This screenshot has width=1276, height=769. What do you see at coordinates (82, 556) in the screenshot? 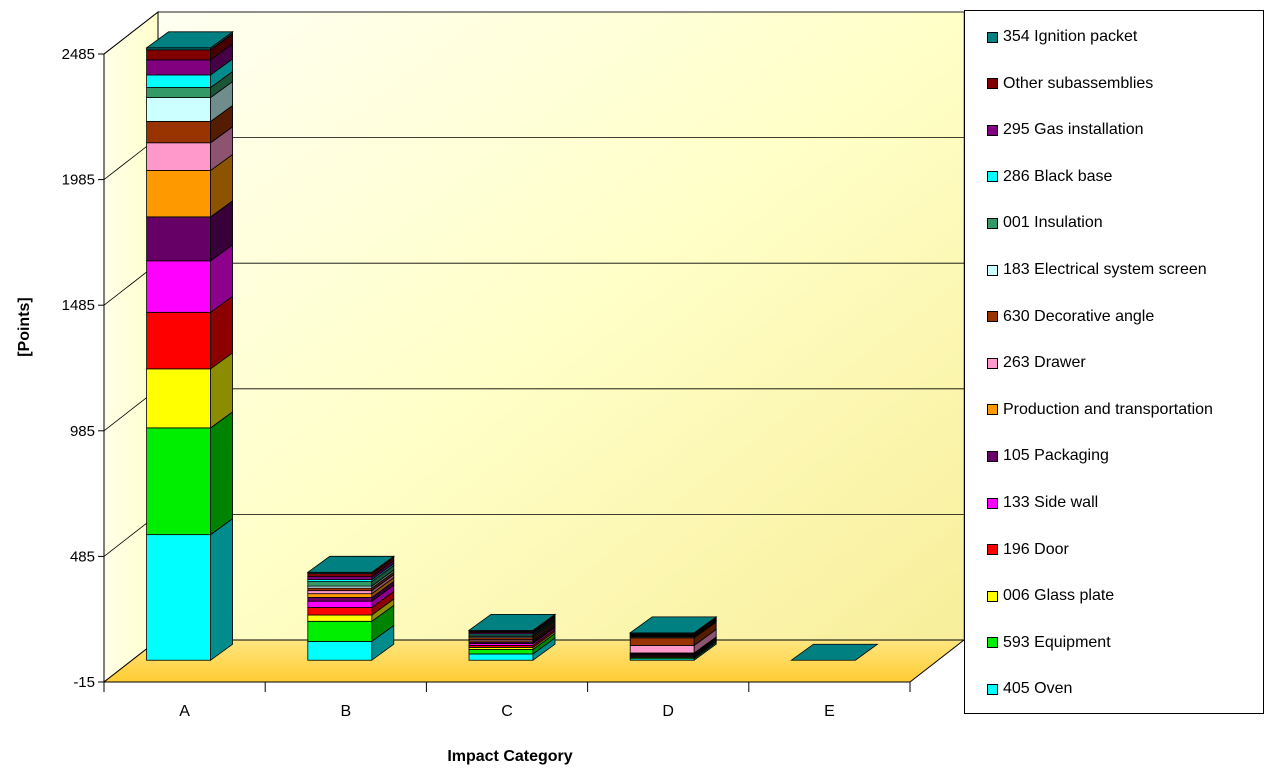
I see `y-tick-label: 485` at bounding box center [82, 556].